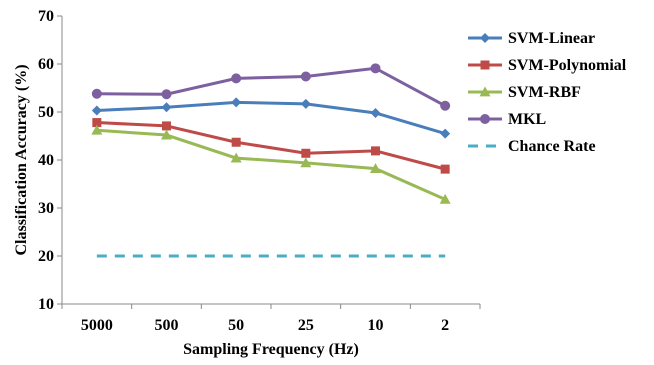 Image resolution: width=654 pixels, height=365 pixels. Describe the element at coordinates (306, 325) in the screenshot. I see `x-tick-label: 25` at that location.